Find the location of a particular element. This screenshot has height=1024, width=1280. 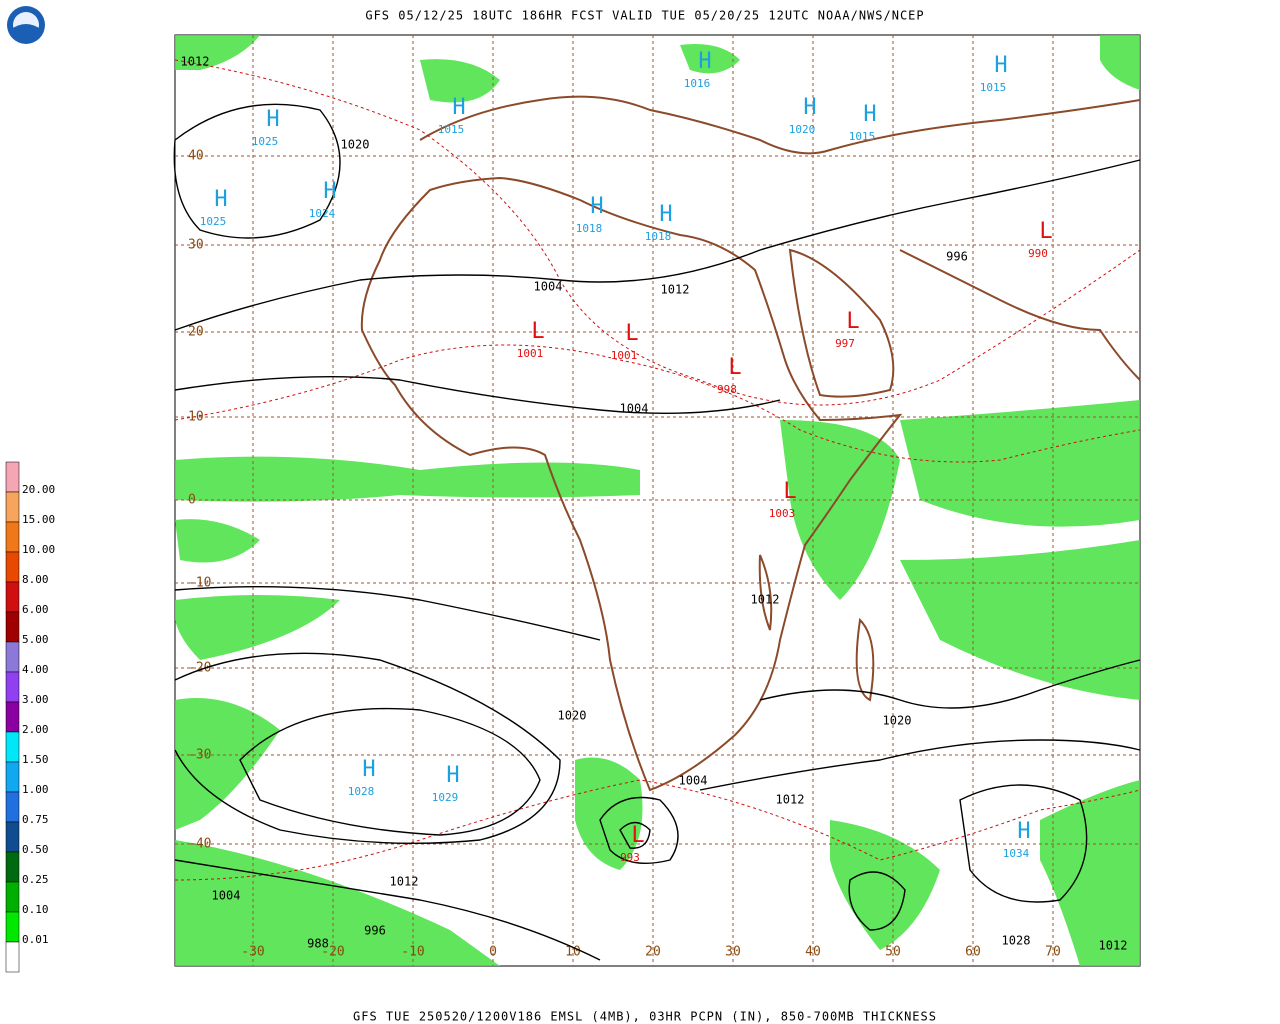

center-value: 997 is located at coordinates (845, 343).